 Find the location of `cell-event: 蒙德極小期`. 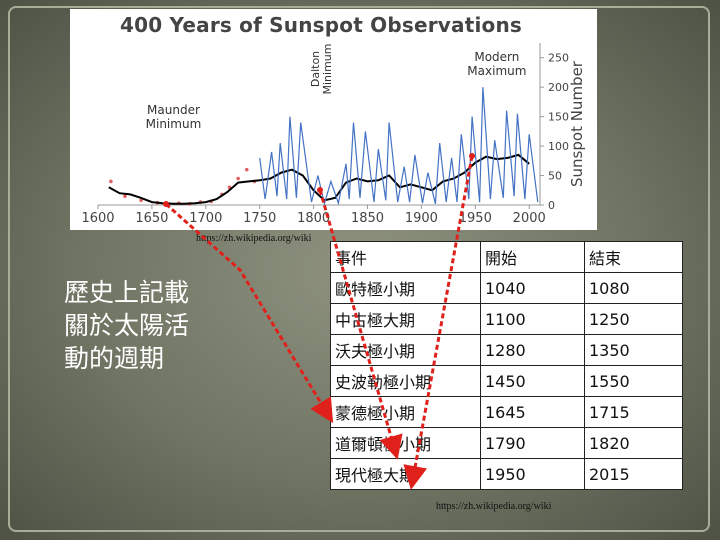

cell-event: 蒙德極小期 is located at coordinates (405, 412).